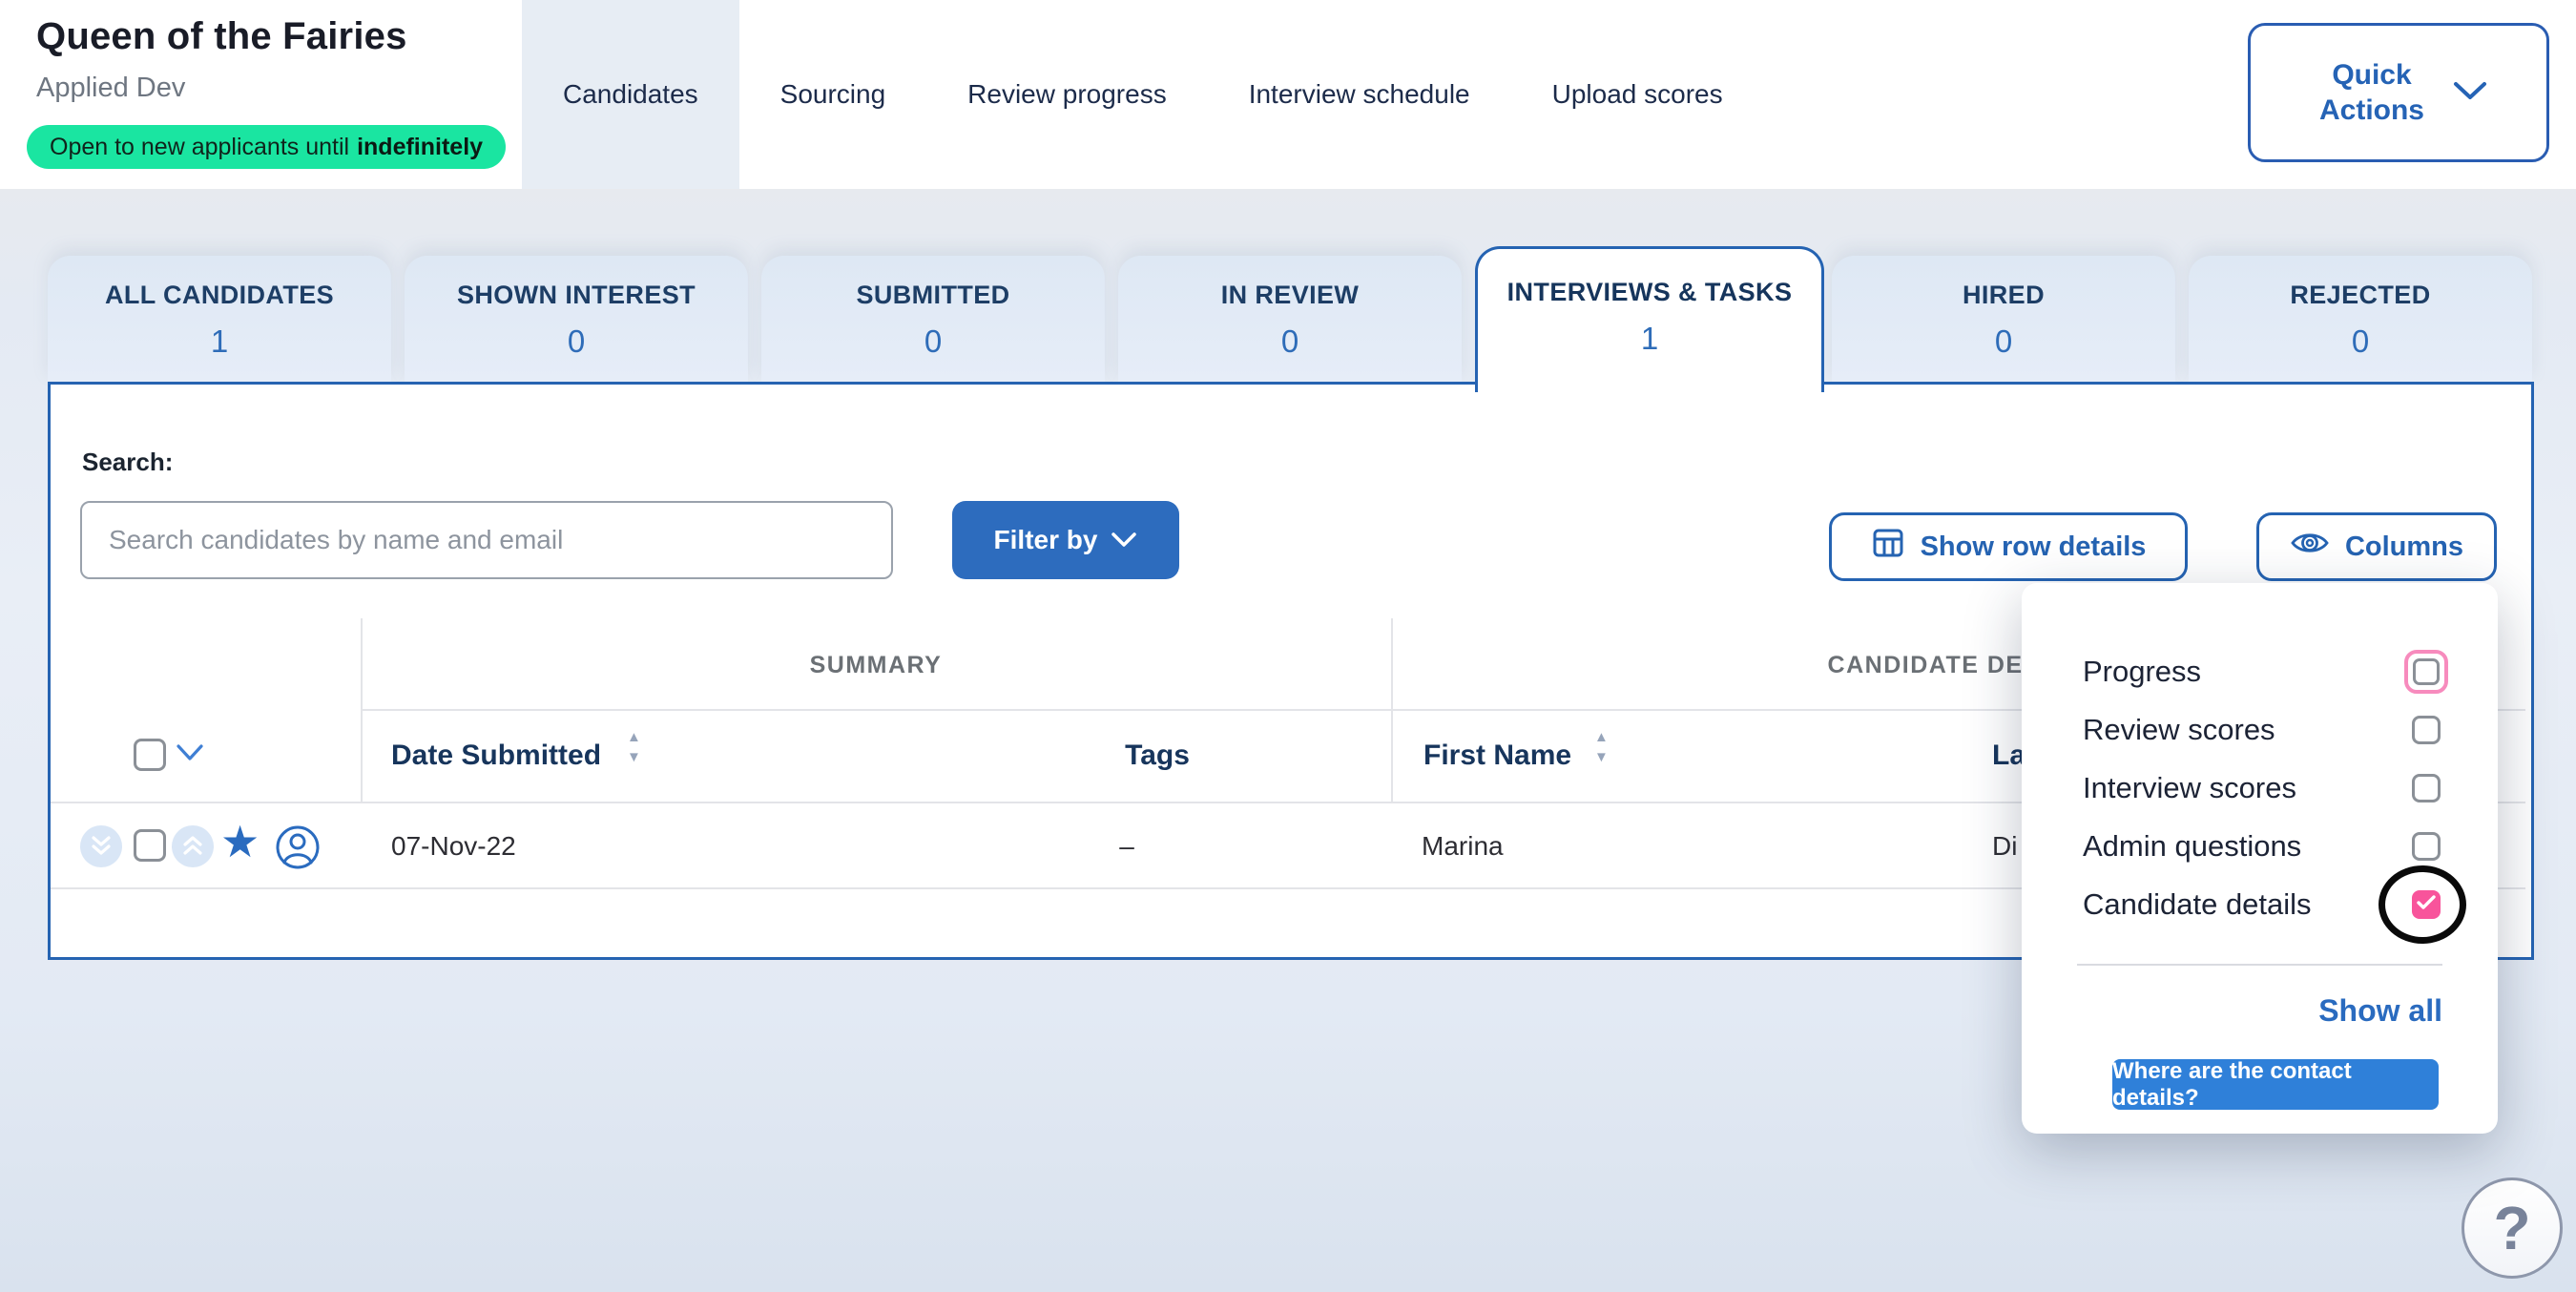  Describe the element at coordinates (190, 755) in the screenshot. I see `select-menu-chevron-icon` at that location.